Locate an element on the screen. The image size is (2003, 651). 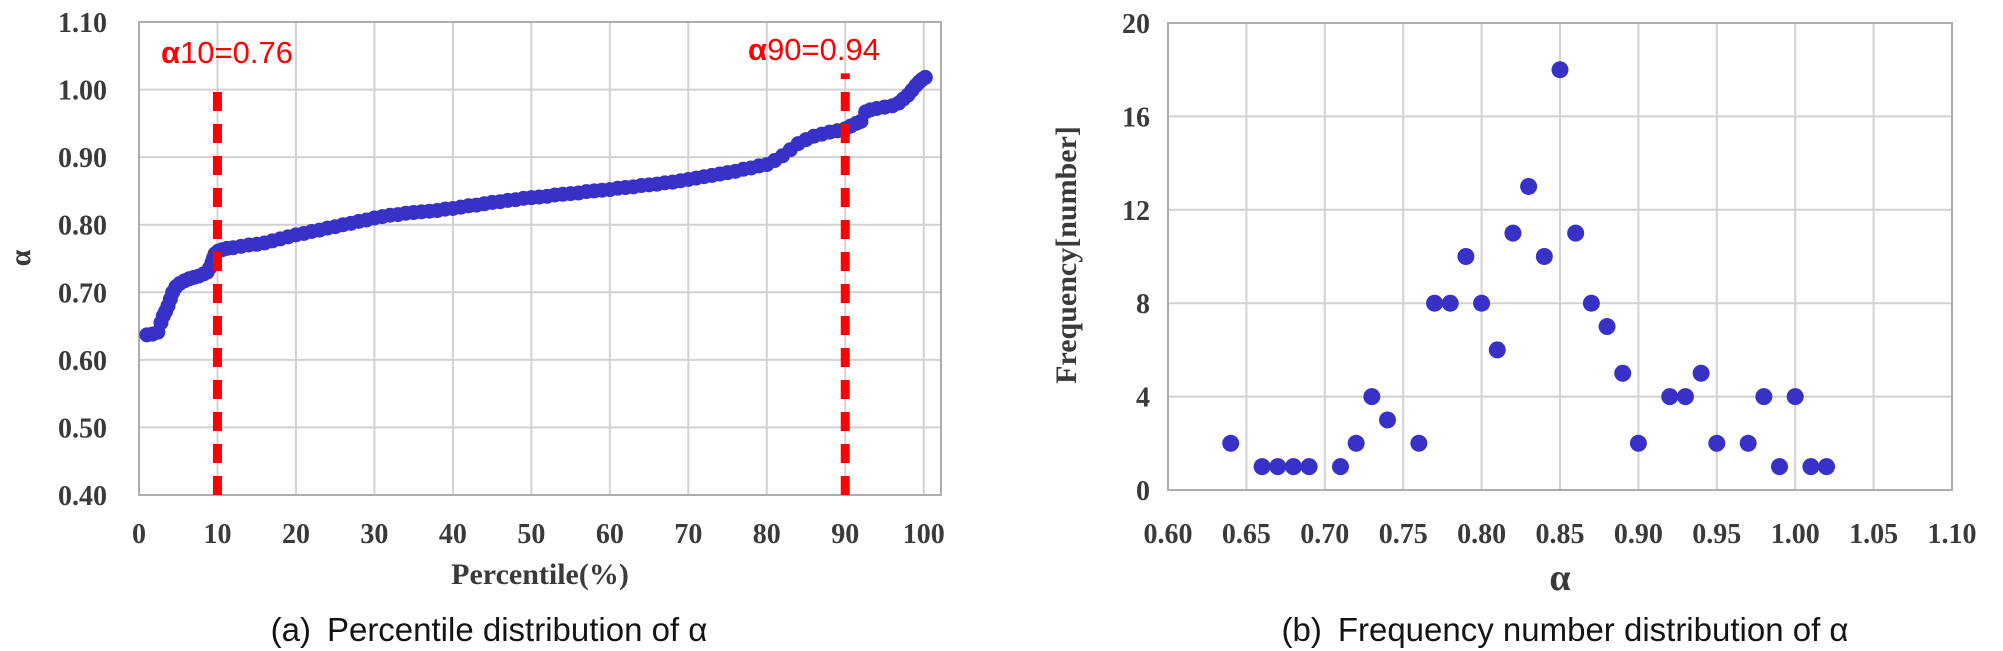
x-tick-label: 0.90 is located at coordinates (1638, 534).